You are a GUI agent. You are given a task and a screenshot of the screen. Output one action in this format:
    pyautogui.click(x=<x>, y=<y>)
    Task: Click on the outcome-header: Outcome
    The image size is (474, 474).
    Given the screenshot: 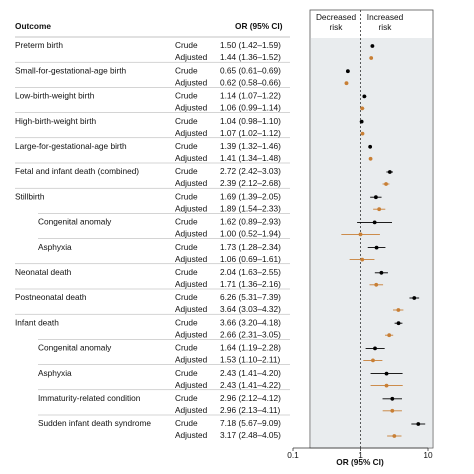 What is the action you would take?
    pyautogui.click(x=33, y=26)
    